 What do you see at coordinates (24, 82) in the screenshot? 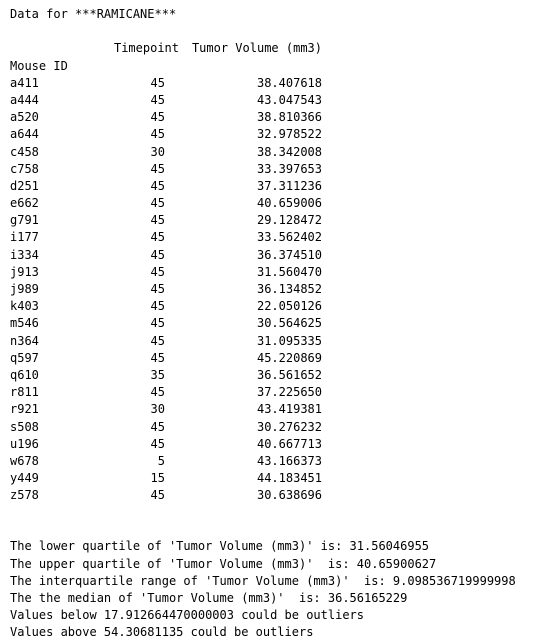
I see `mouse-id-cell: a411` at bounding box center [24, 82].